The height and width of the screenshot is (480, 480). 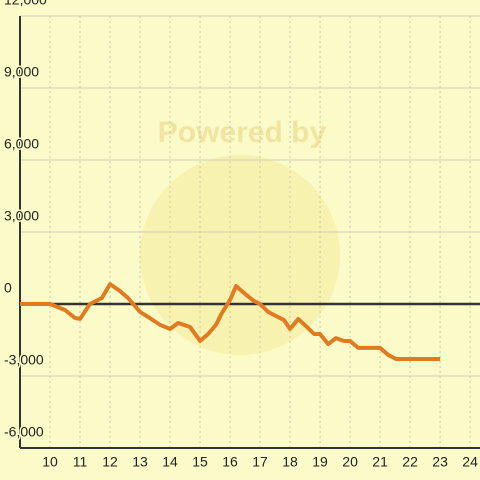 What do you see at coordinates (410, 462) in the screenshot?
I see `x-tick-label: 22` at bounding box center [410, 462].